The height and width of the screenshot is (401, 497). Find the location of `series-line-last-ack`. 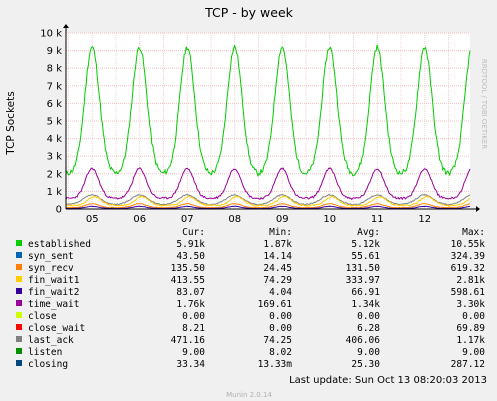

series-line-last-ack is located at coordinates (268, 199).